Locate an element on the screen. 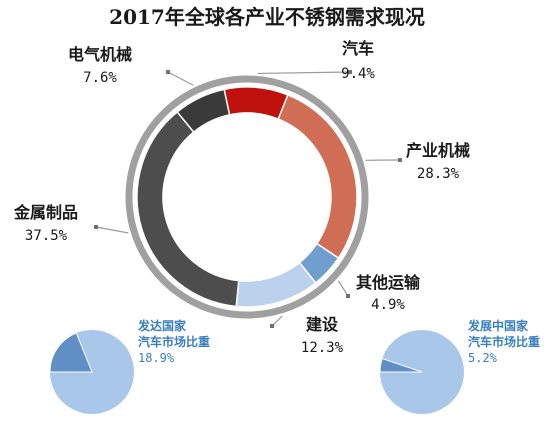 This screenshot has height=426, width=560. sub-pie-2-value-label: 5.2% is located at coordinates (483, 358).